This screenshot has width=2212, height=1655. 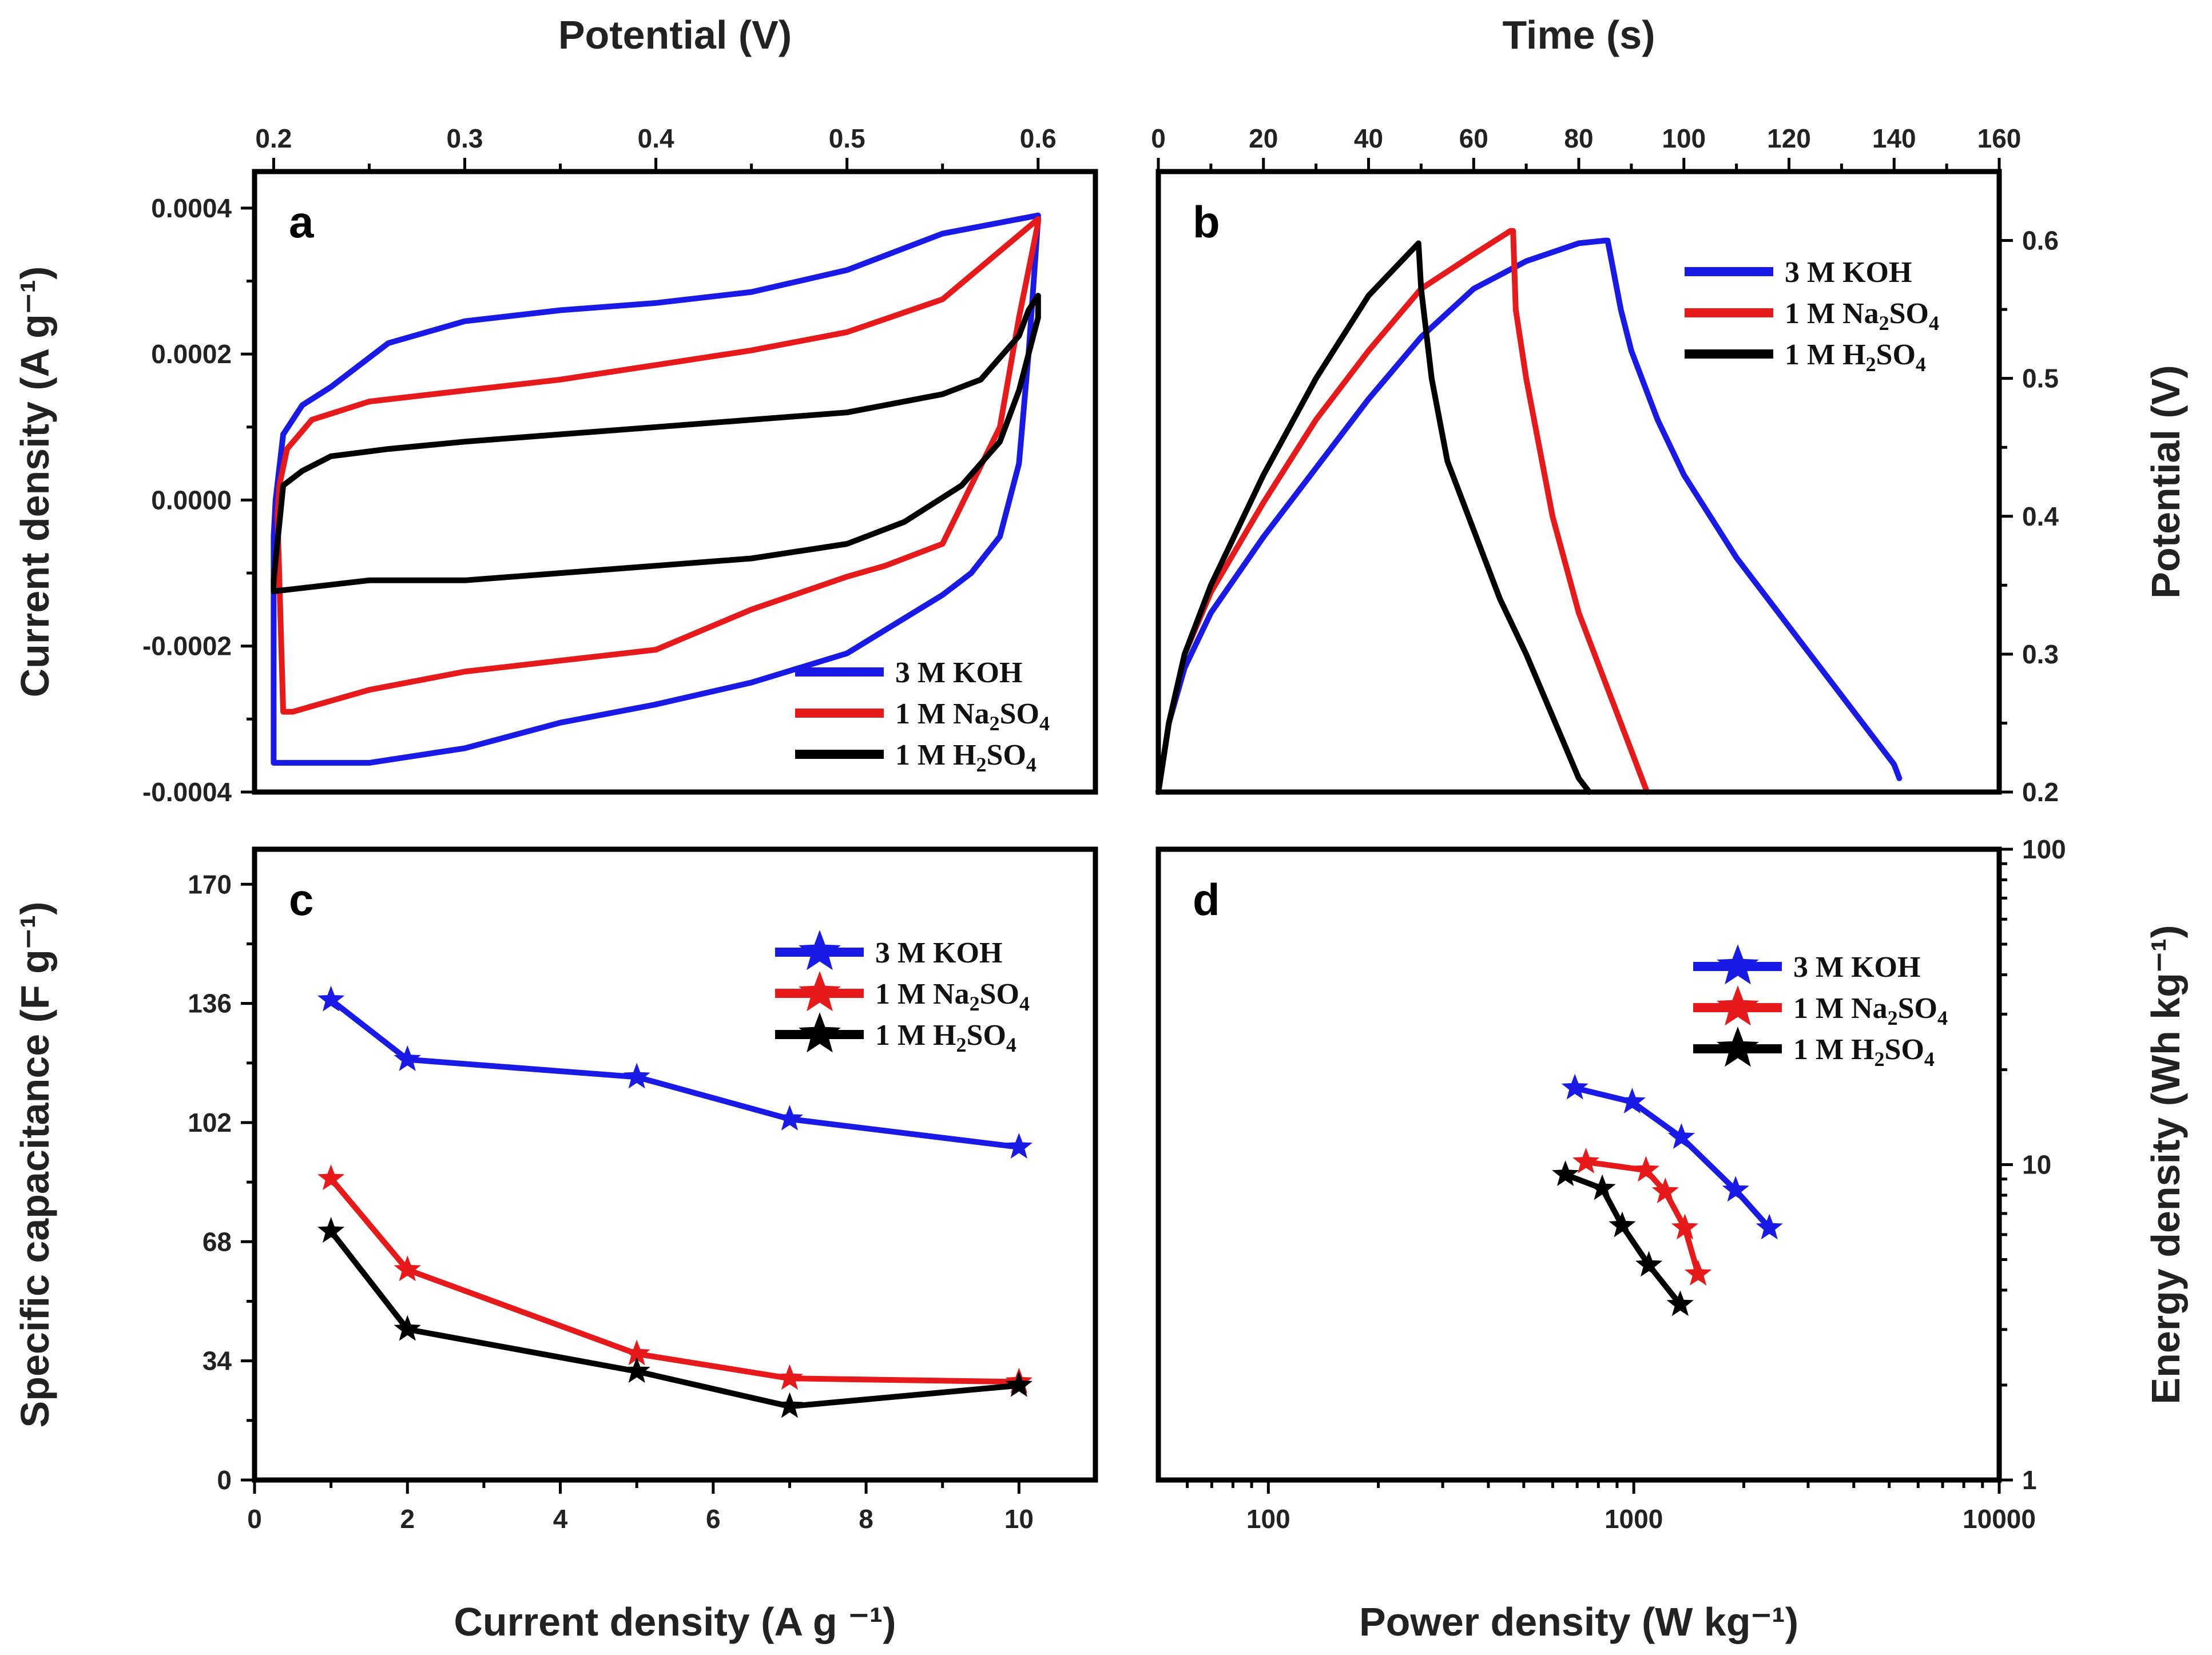 I want to click on y-tick-label: 0.0000, so click(x=191, y=500).